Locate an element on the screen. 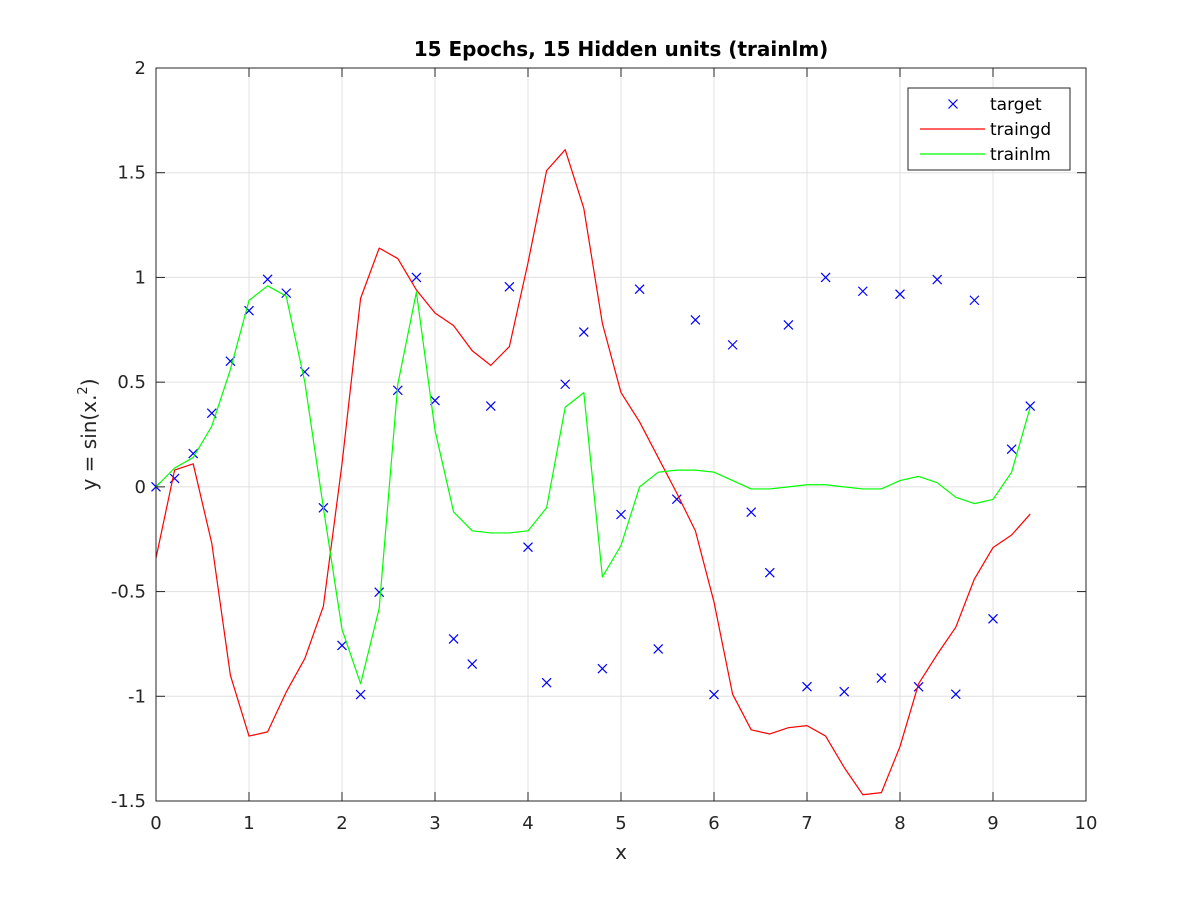 The image size is (1200, 900). y-tick-label-3: 0 is located at coordinates (140, 487).